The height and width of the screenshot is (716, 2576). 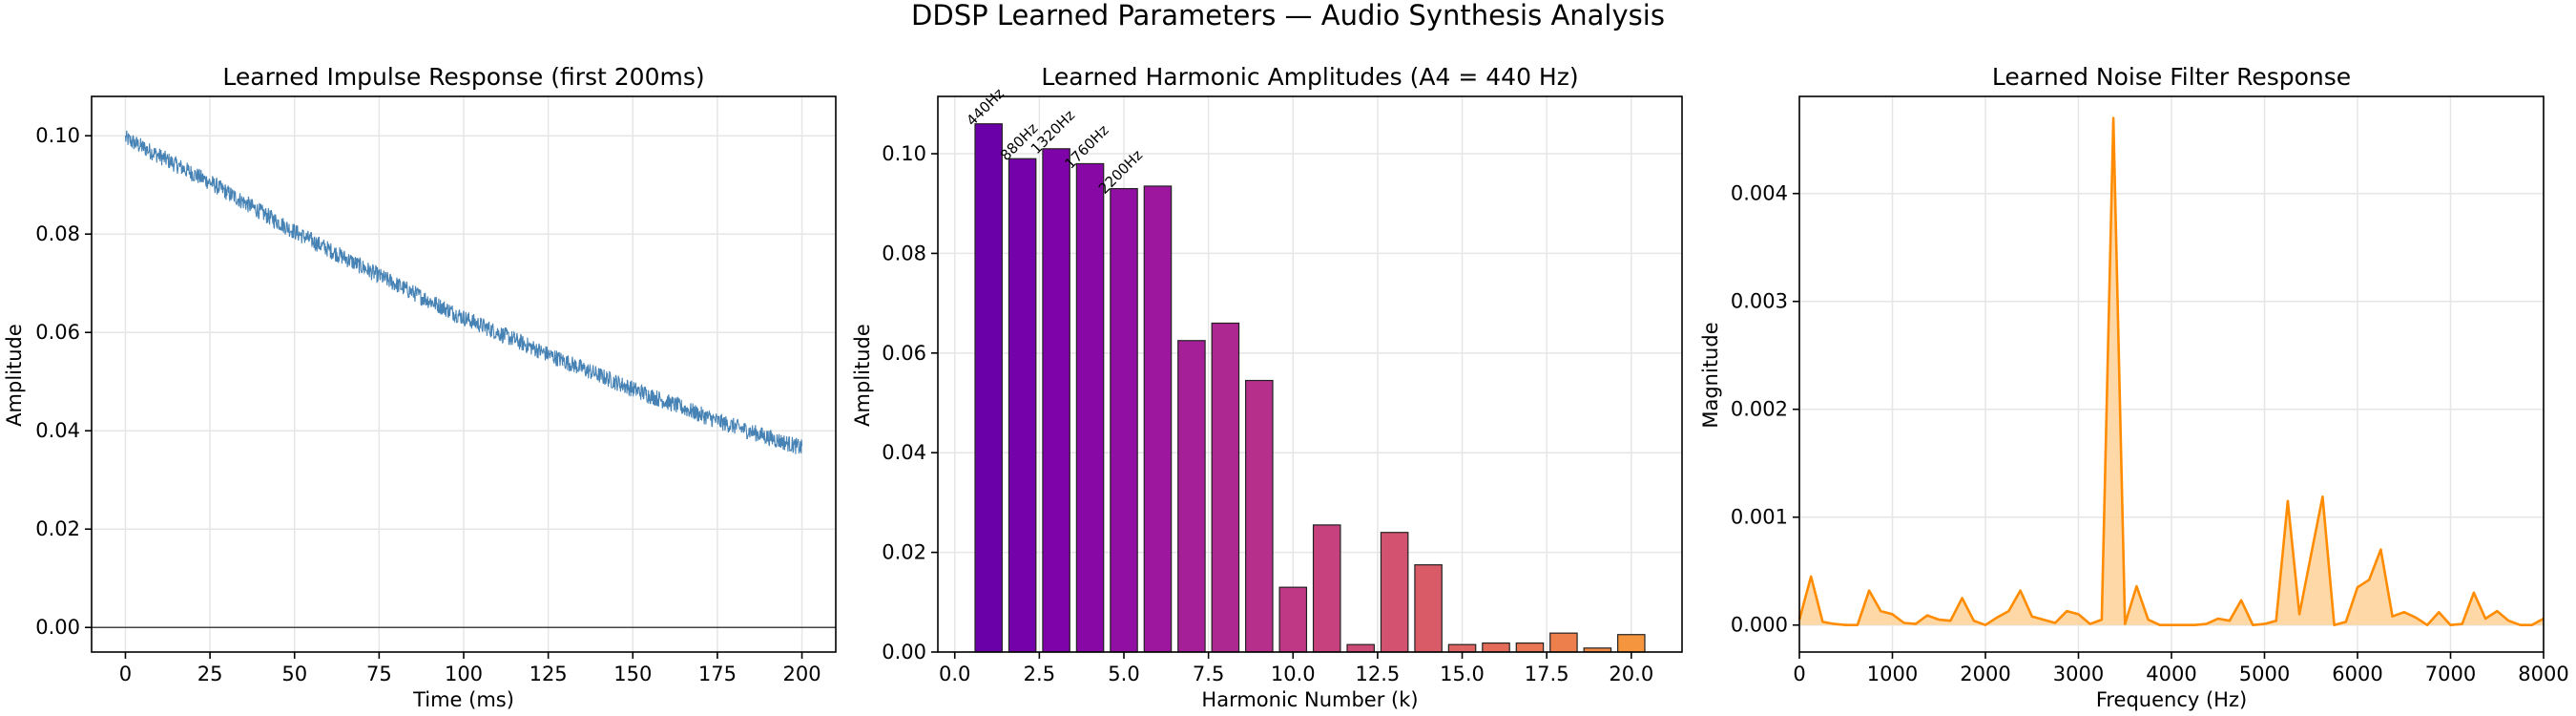 I want to click on x-tick-label: 12.5, so click(x=1378, y=674).